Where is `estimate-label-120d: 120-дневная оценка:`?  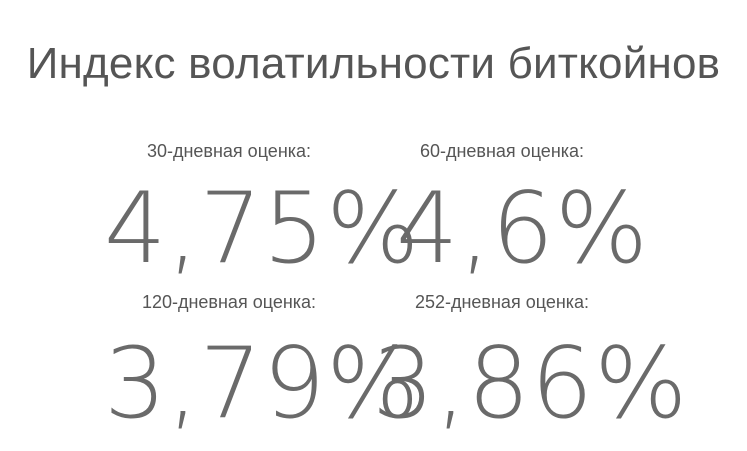 estimate-label-120d: 120-дневная оценка: is located at coordinates (229, 302).